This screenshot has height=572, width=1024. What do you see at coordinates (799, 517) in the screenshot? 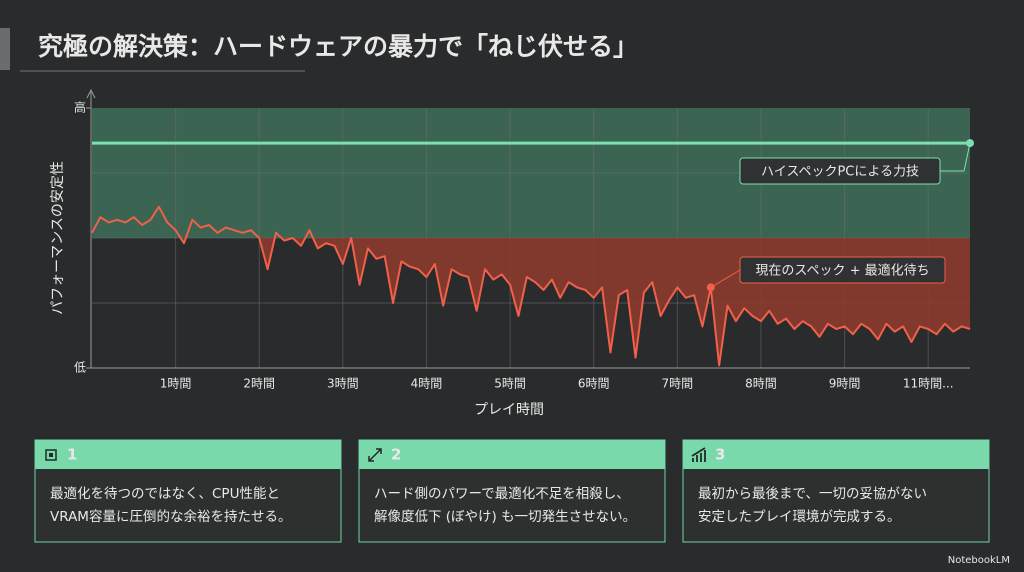
I see `card-text: 安定したプレイ環境が完成する。` at bounding box center [799, 517].